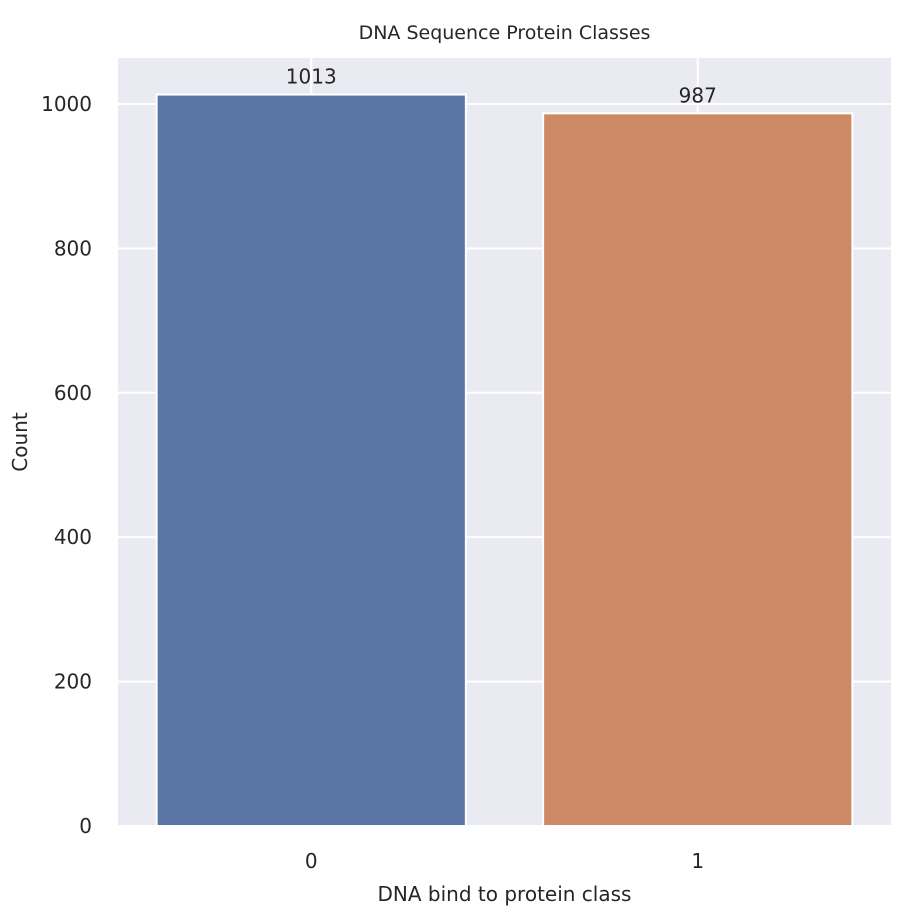 The width and height of the screenshot is (913, 917). I want to click on y-axis-ticks: 0 200 400 600 800 1000, so click(66, 465).